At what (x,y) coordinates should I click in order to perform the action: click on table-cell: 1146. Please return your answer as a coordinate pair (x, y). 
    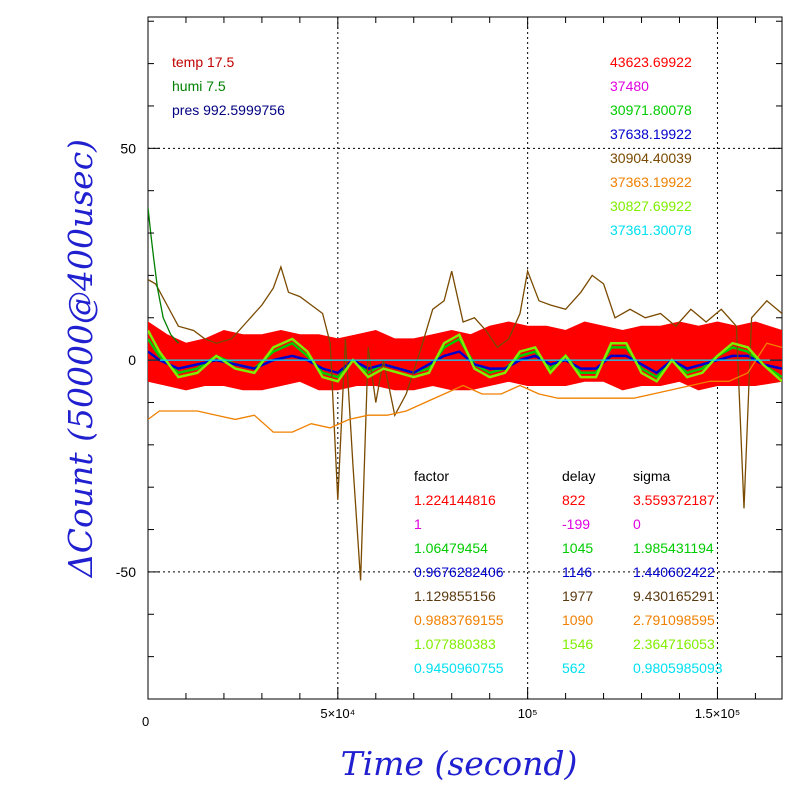
    Looking at the image, I should click on (577, 572).